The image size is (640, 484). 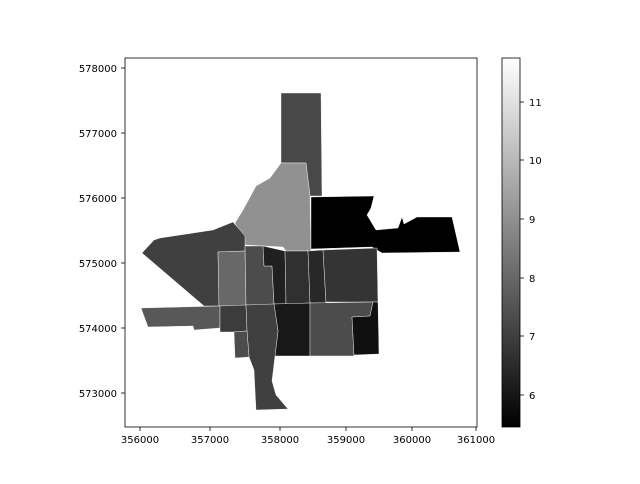 I want to click on region-south-small, so click(x=233, y=318).